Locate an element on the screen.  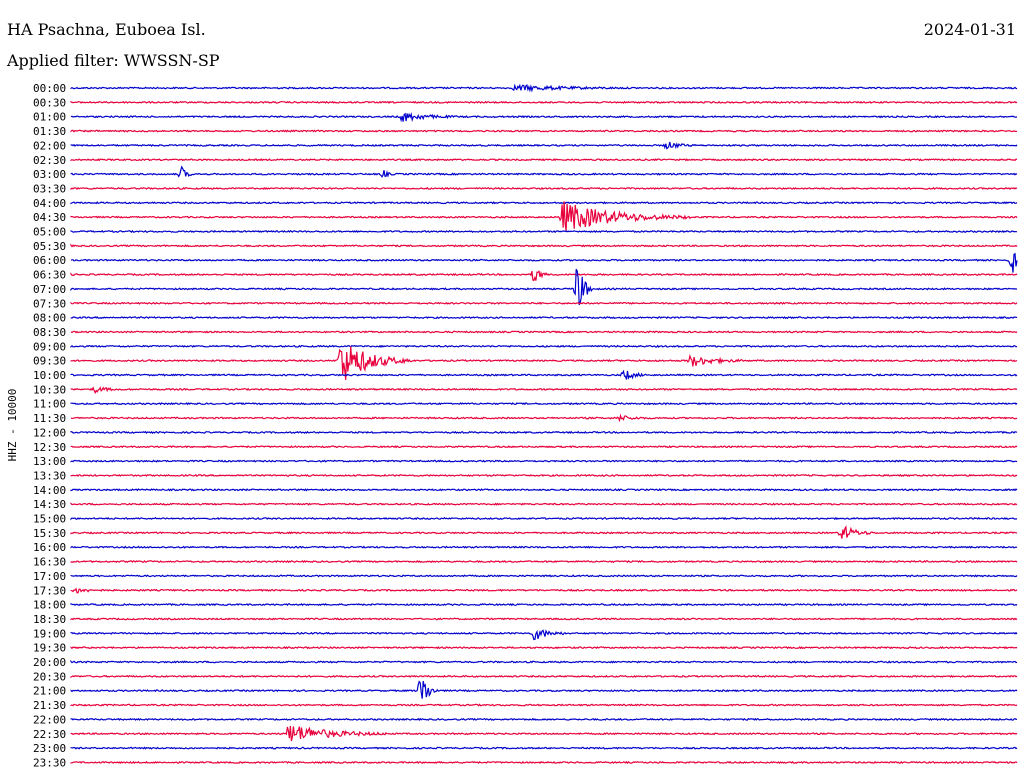
row-time-label: 05:30 is located at coordinates (49, 246).